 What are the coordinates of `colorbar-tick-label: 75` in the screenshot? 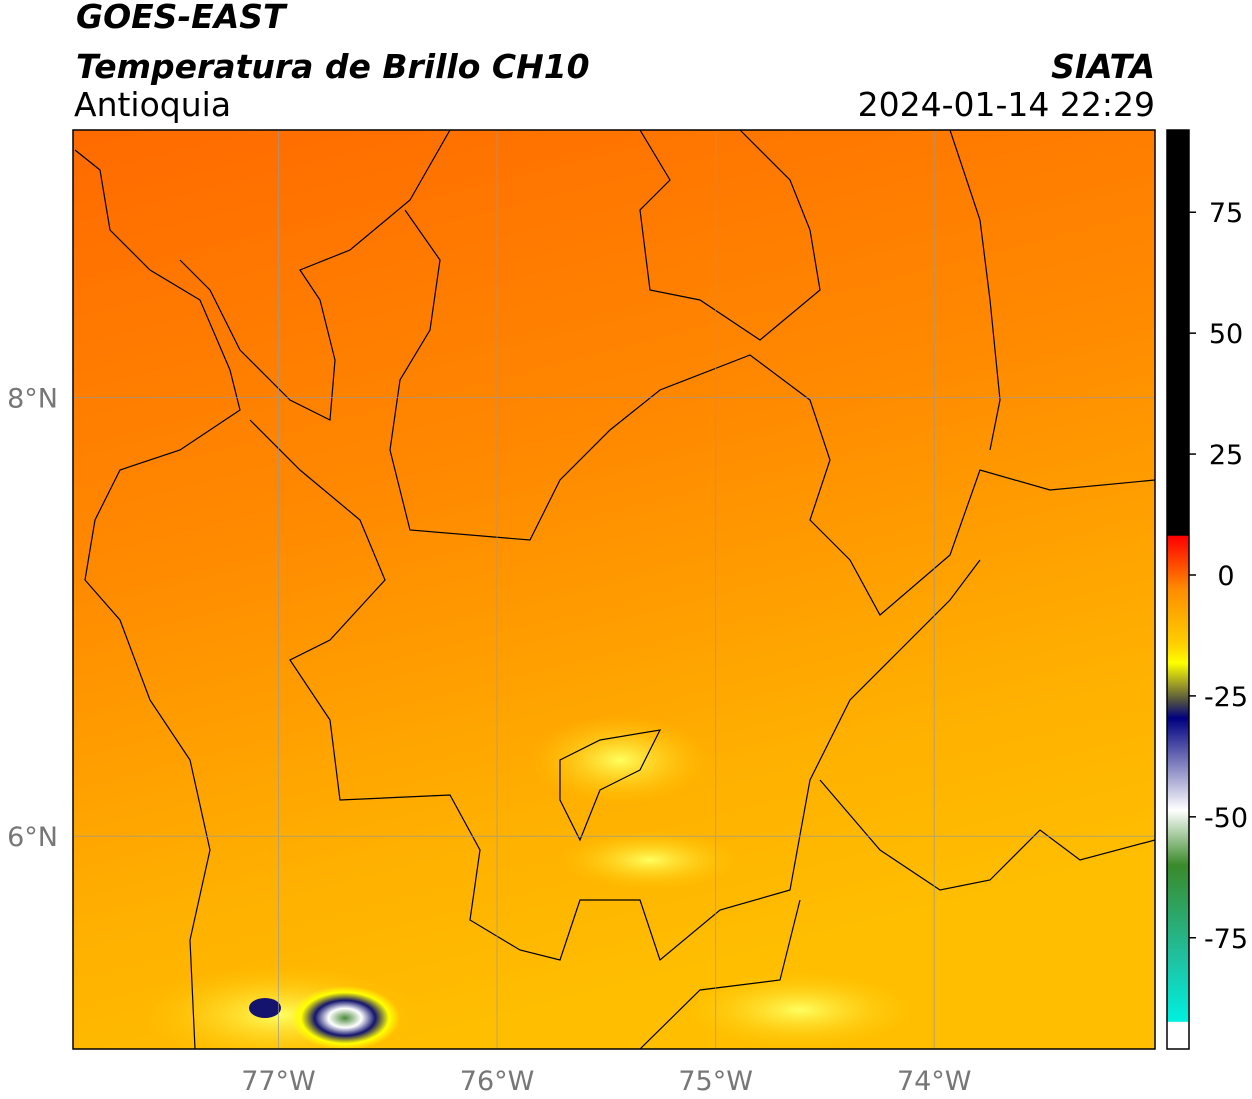 It's located at (1226, 213).